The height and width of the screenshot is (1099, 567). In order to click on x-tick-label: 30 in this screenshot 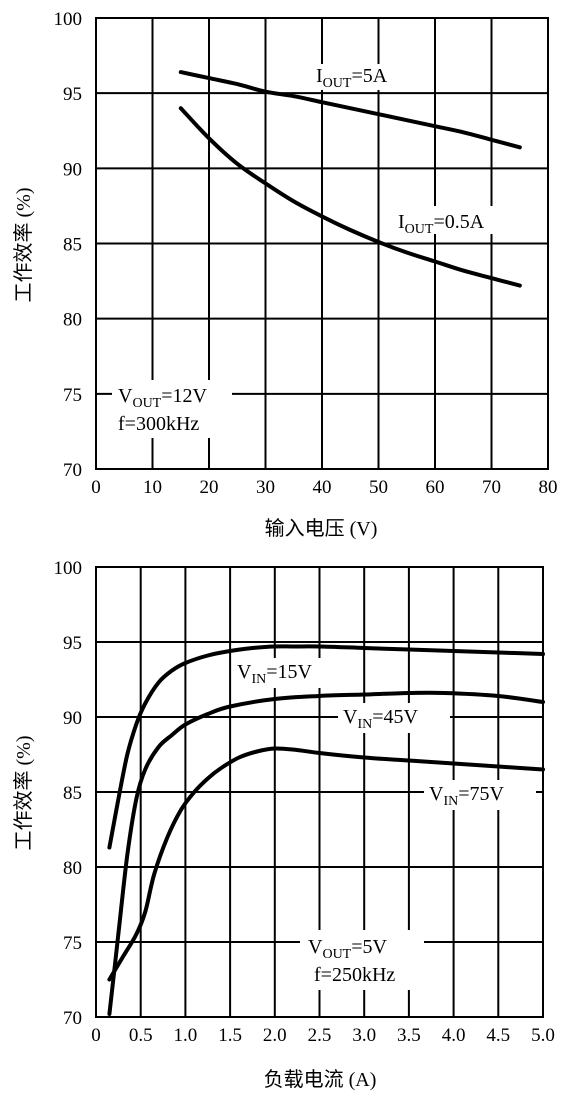, I will do `click(265, 487)`.